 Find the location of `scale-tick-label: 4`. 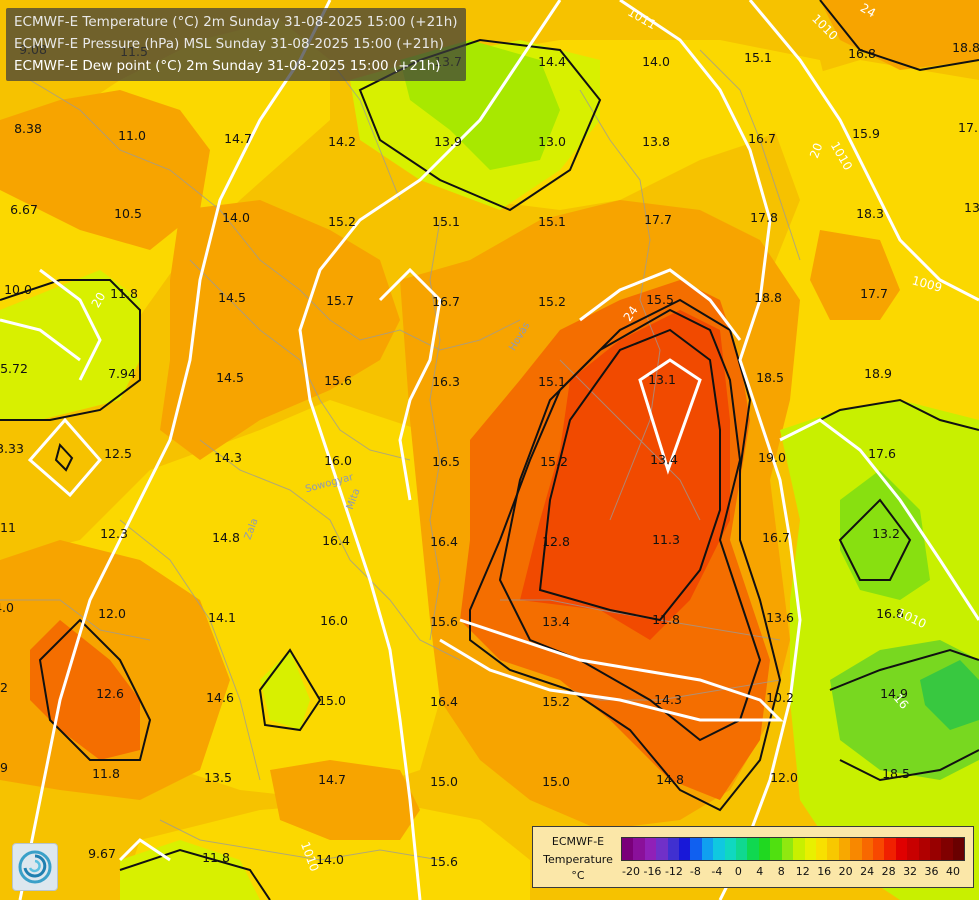

scale-tick-label: 4 is located at coordinates (760, 871).